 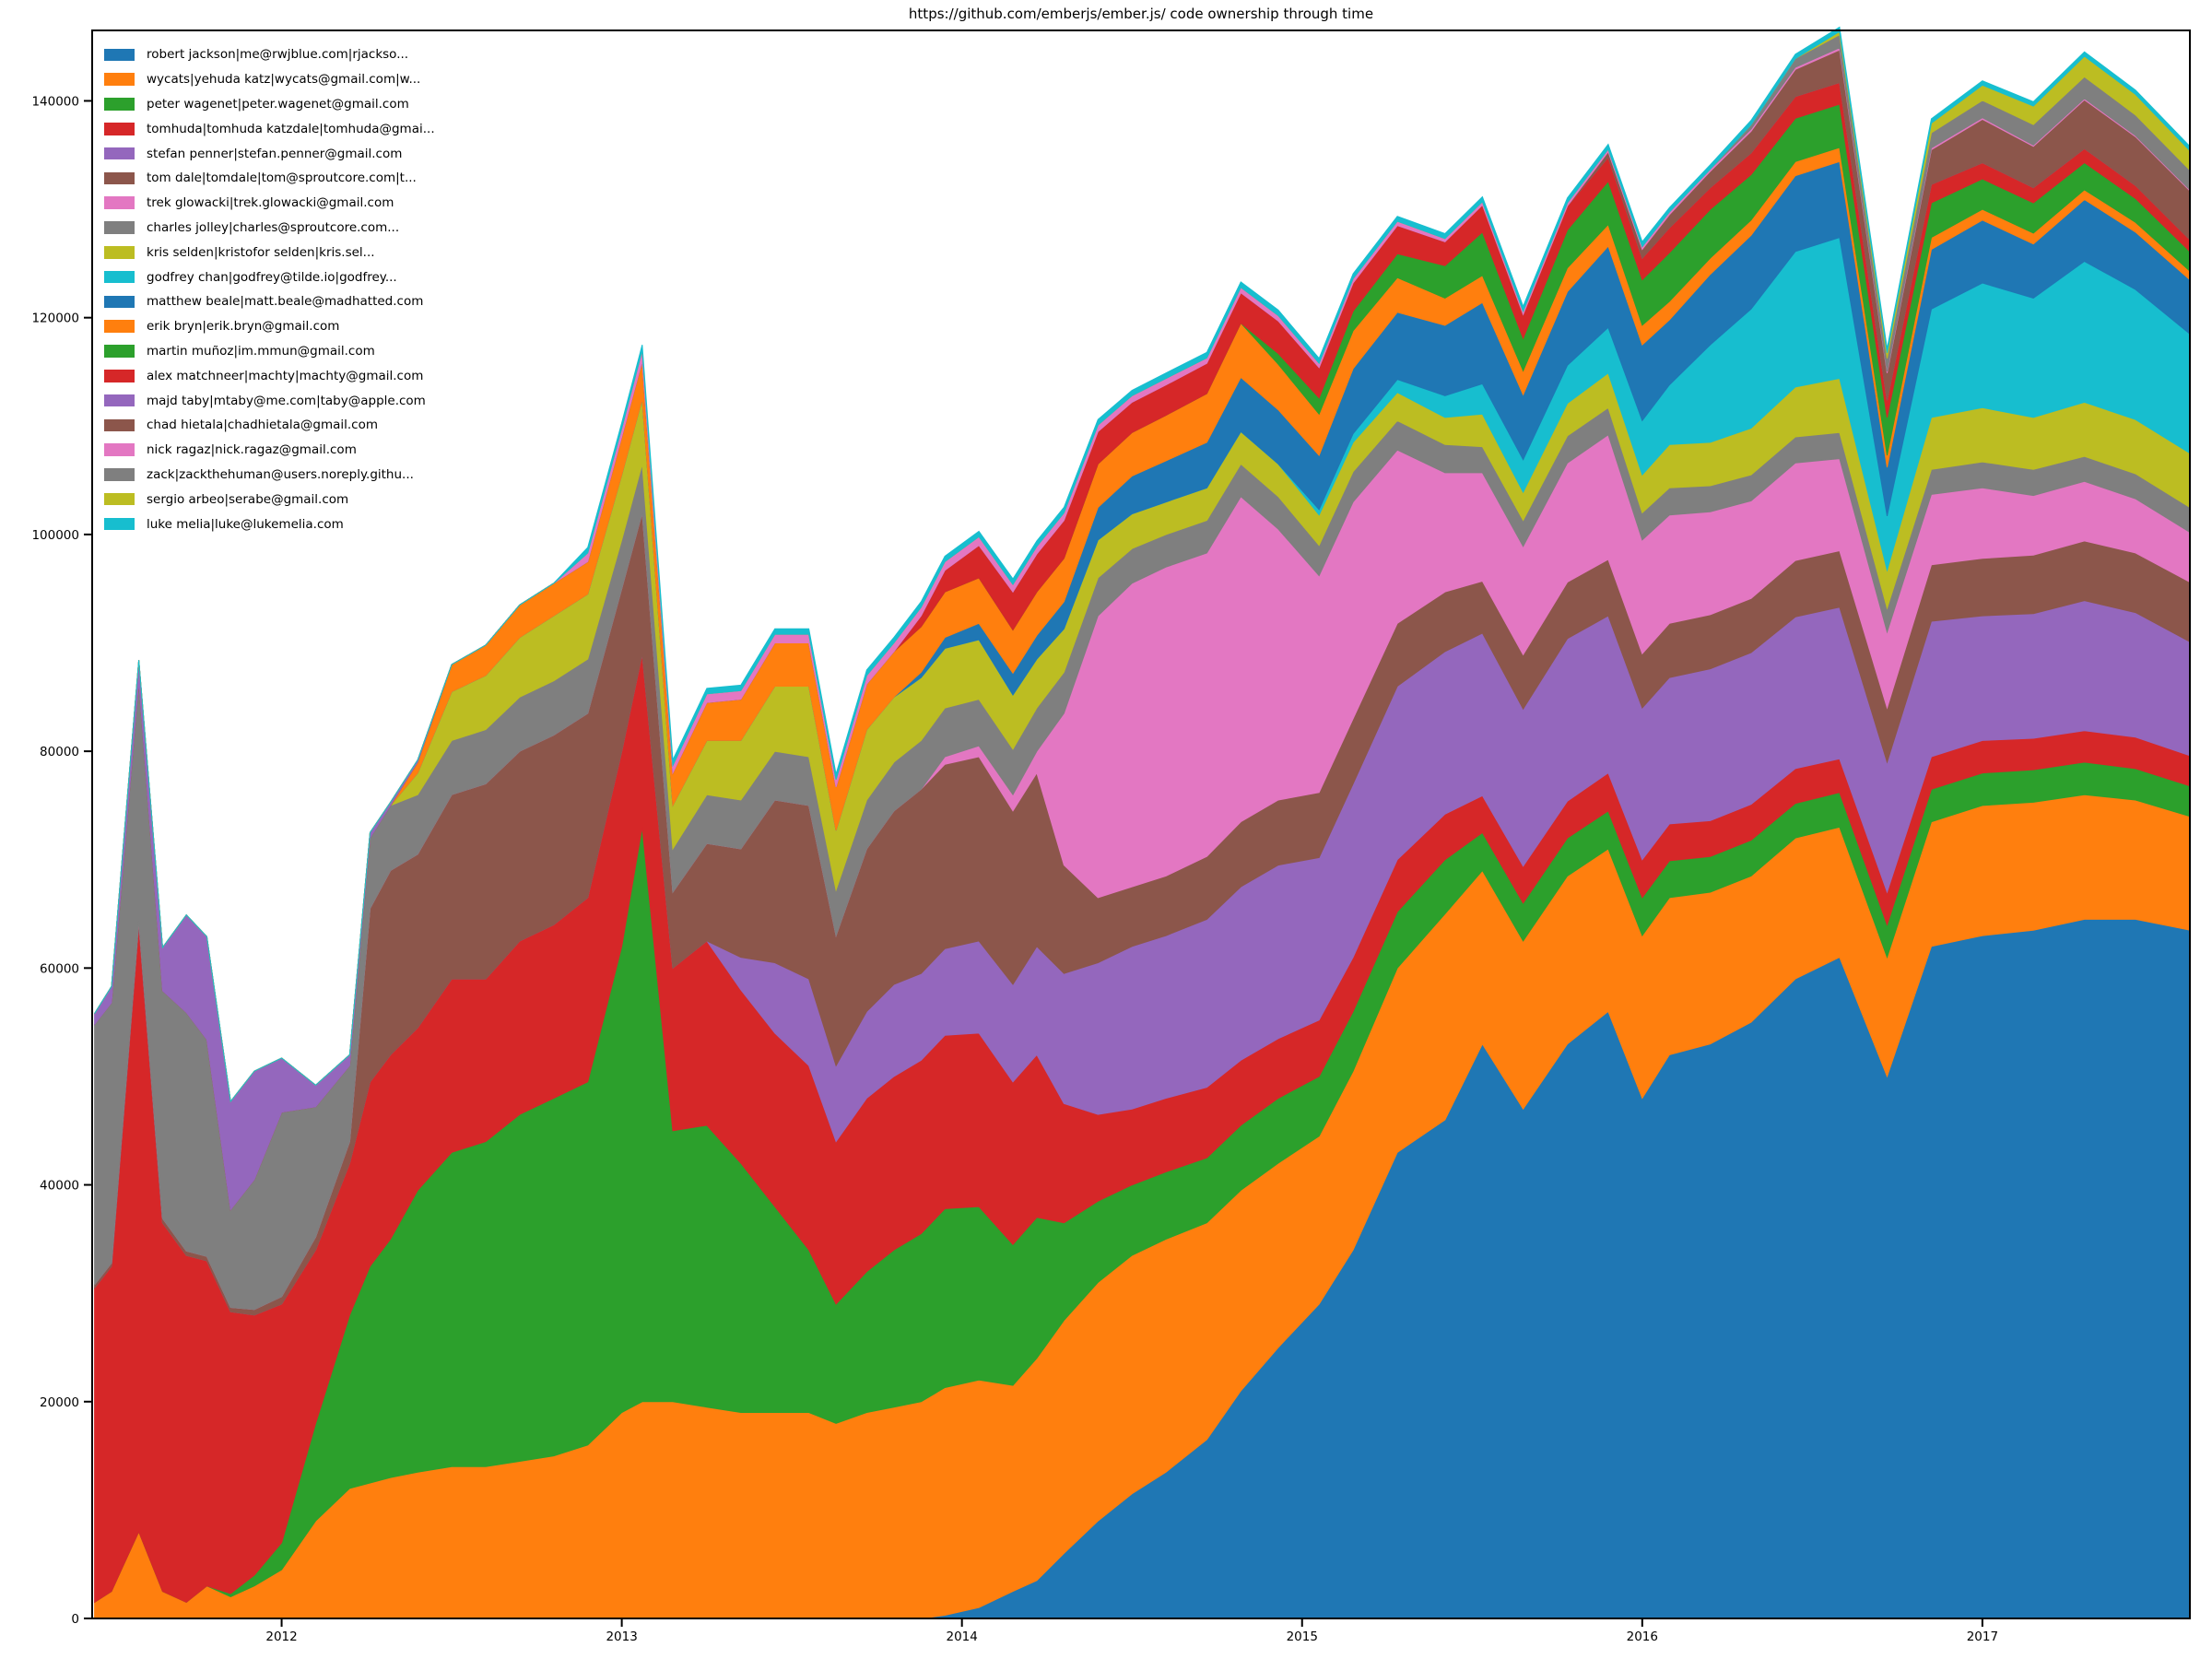 I want to click on legend-item: trek glowacki|trek.glowacki@gmail.com, so click(x=269, y=203).